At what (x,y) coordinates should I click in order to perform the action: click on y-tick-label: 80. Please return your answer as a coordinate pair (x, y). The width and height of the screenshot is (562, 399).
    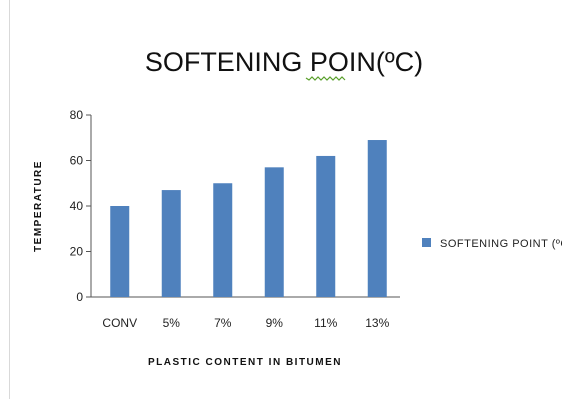
    Looking at the image, I should click on (77, 115).